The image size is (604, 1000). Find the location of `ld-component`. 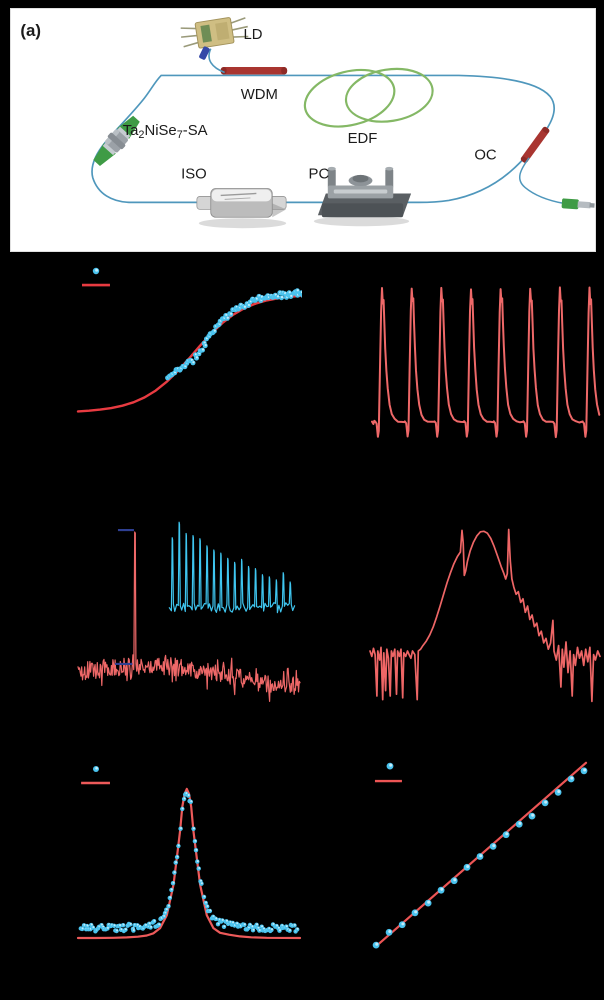

ld-component is located at coordinates (214, 38).